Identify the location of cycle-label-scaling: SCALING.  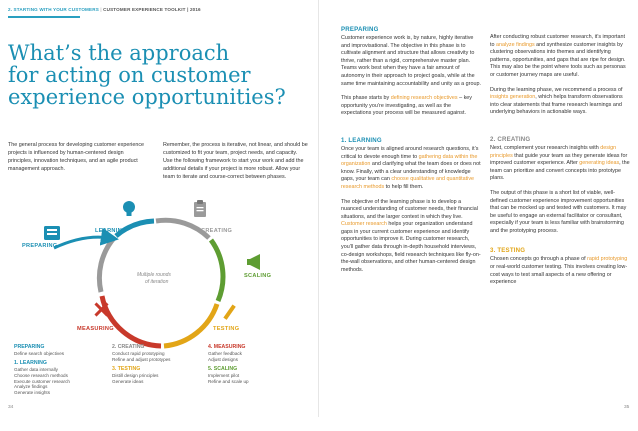
(257, 276).